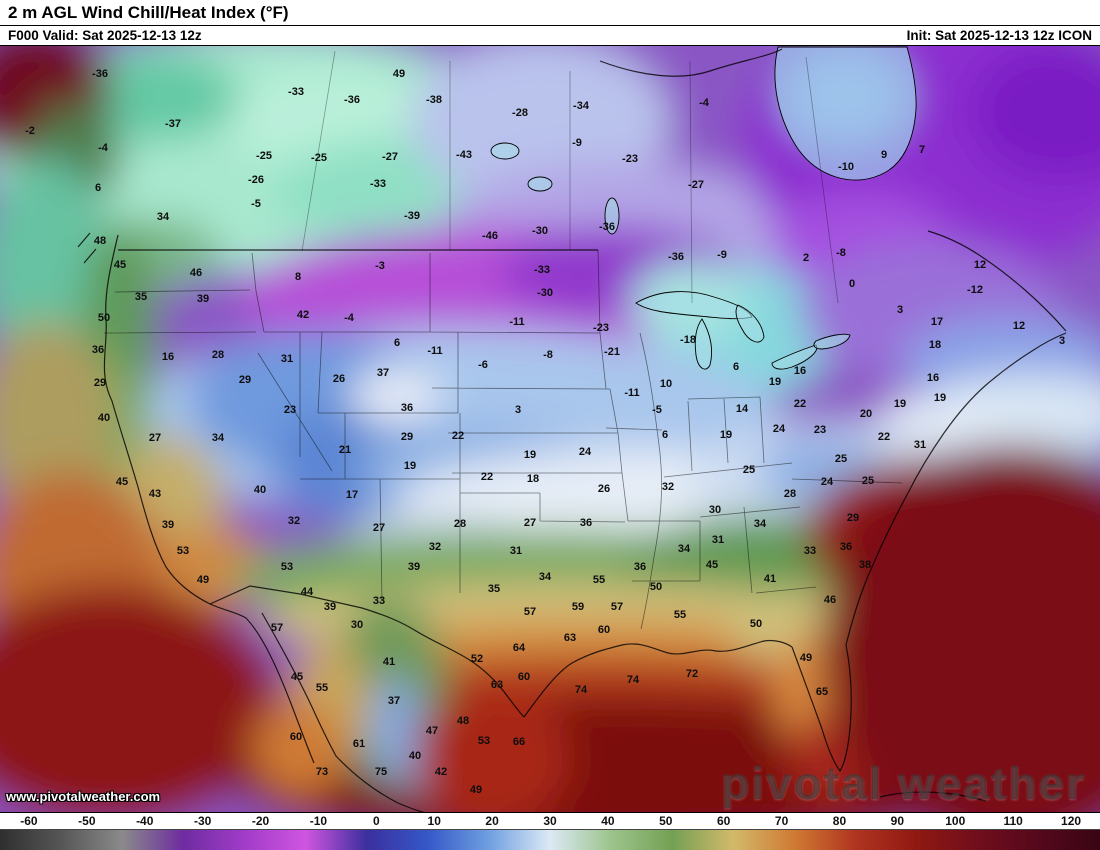 This screenshot has height=850, width=1100. I want to click on colorbar-gradient, so click(550, 839).